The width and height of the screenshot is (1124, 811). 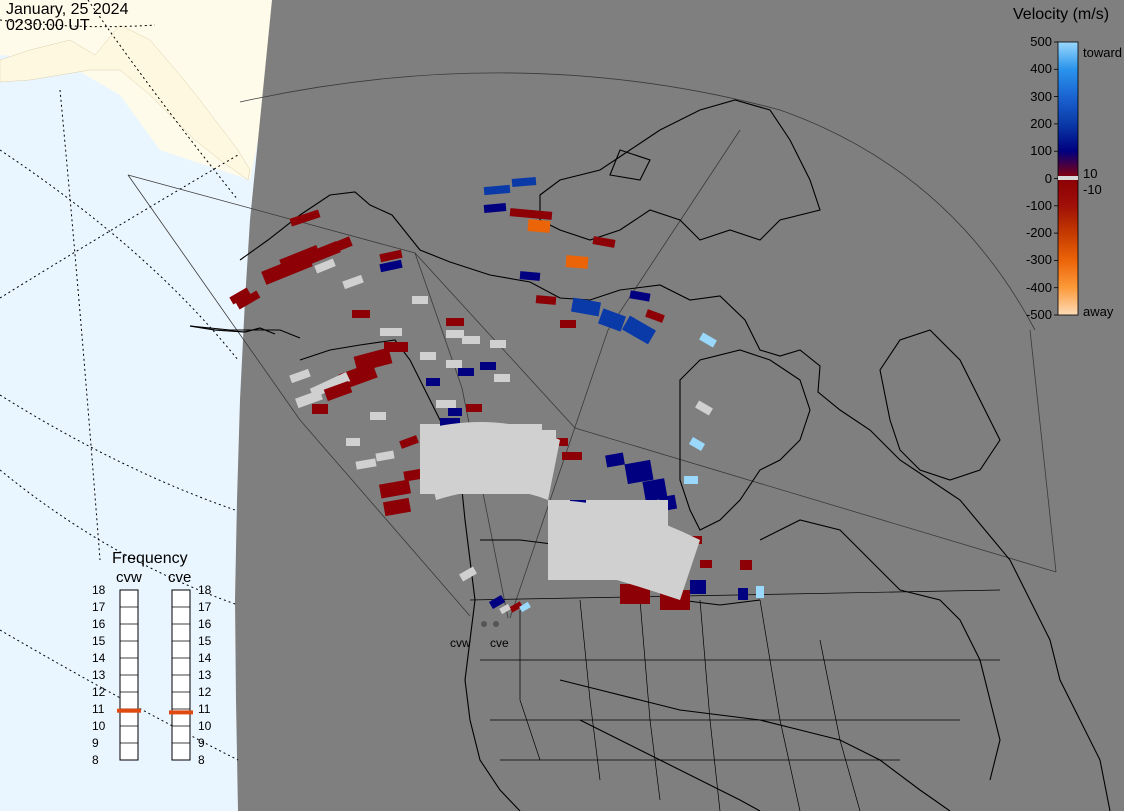 What do you see at coordinates (205, 607) in the screenshot?
I see `frequency-tick-right: 17` at bounding box center [205, 607].